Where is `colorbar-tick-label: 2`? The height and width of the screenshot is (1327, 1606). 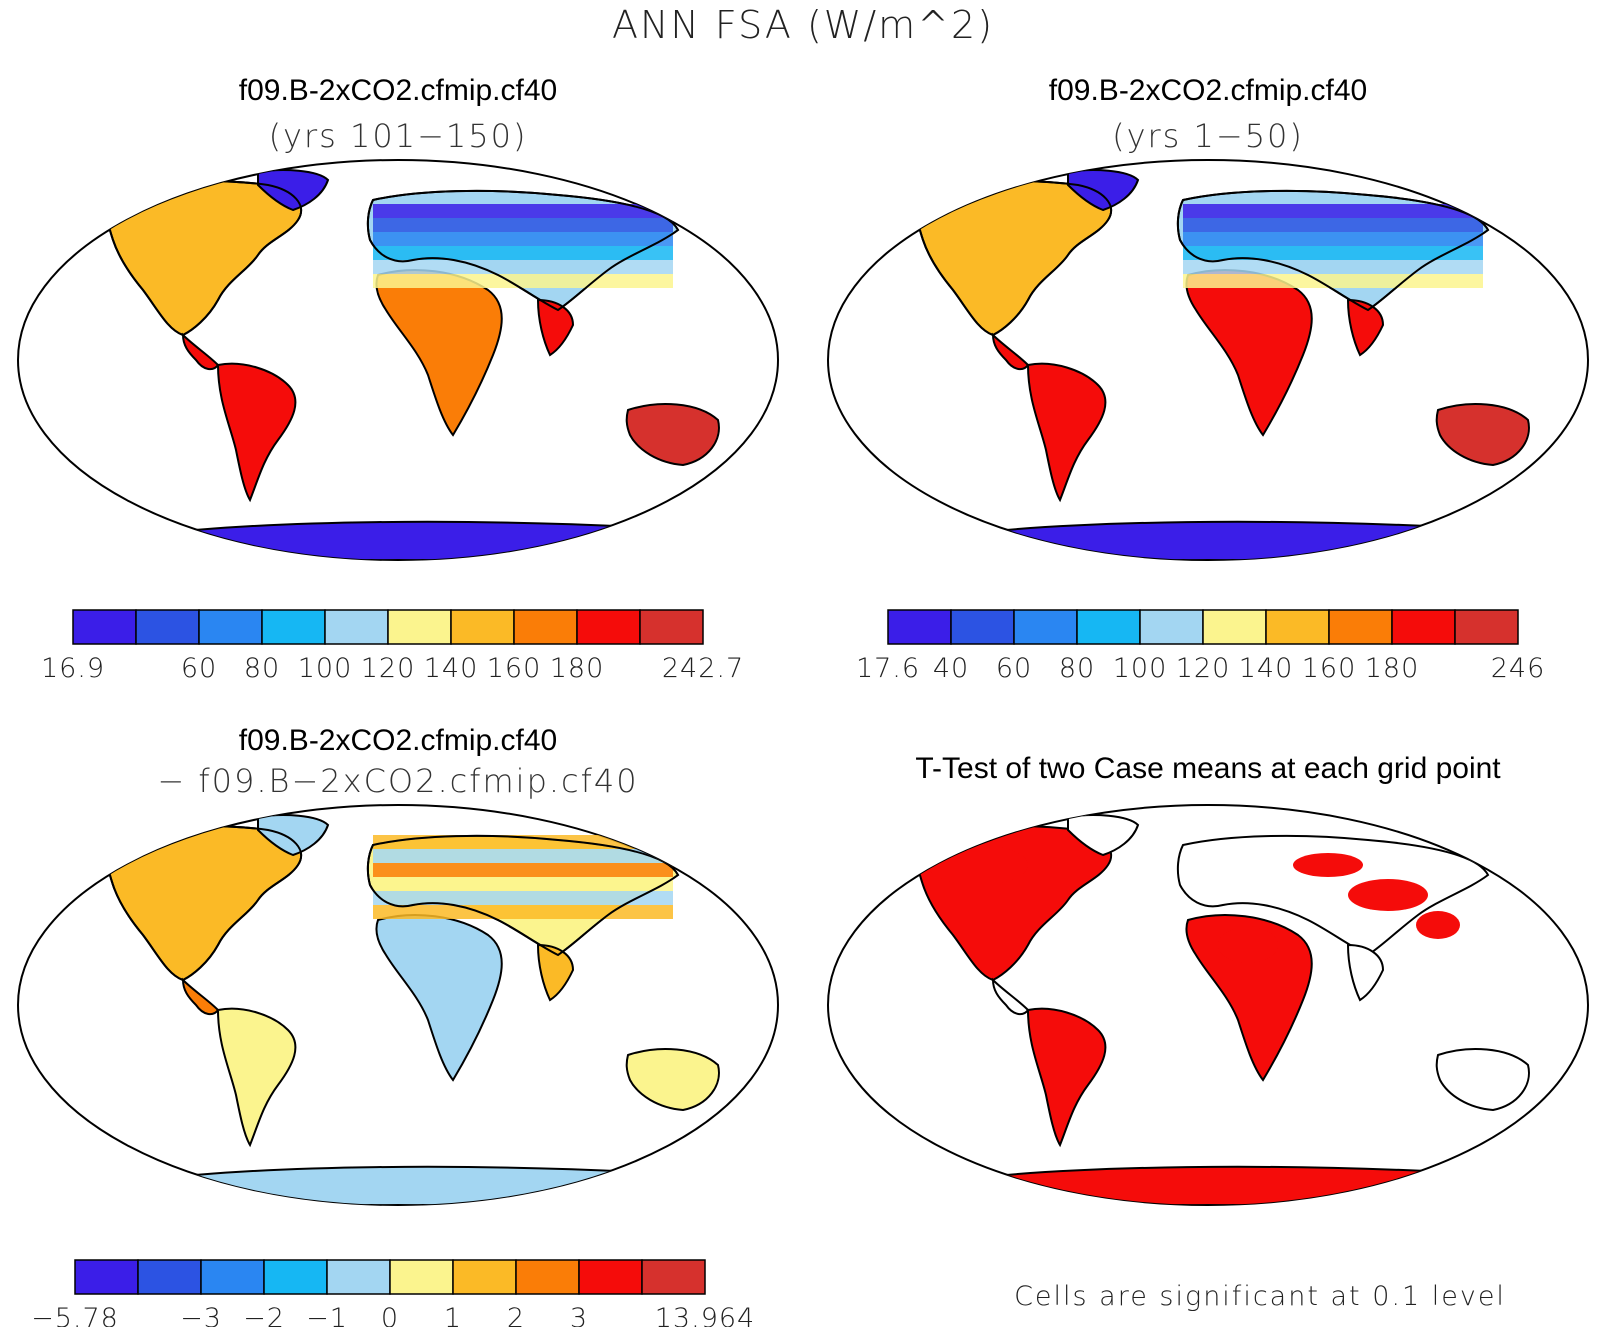
colorbar-tick-label: 2 is located at coordinates (516, 1315).